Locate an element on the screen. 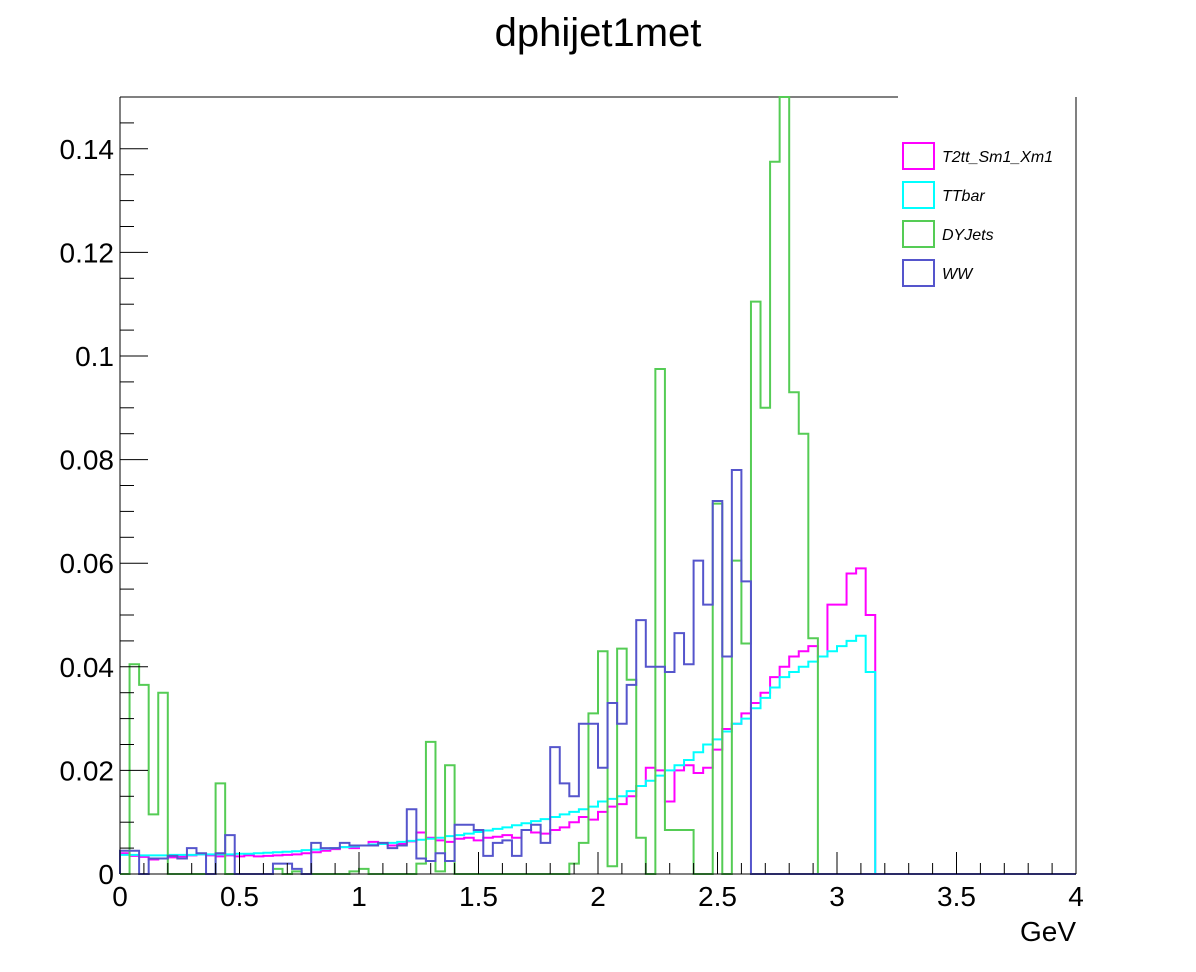 This screenshot has height=972, width=1196. y-ticks: 0 0.02 0.04 0.06 0.08 0.1 0.12 0.14 is located at coordinates (104, 493).